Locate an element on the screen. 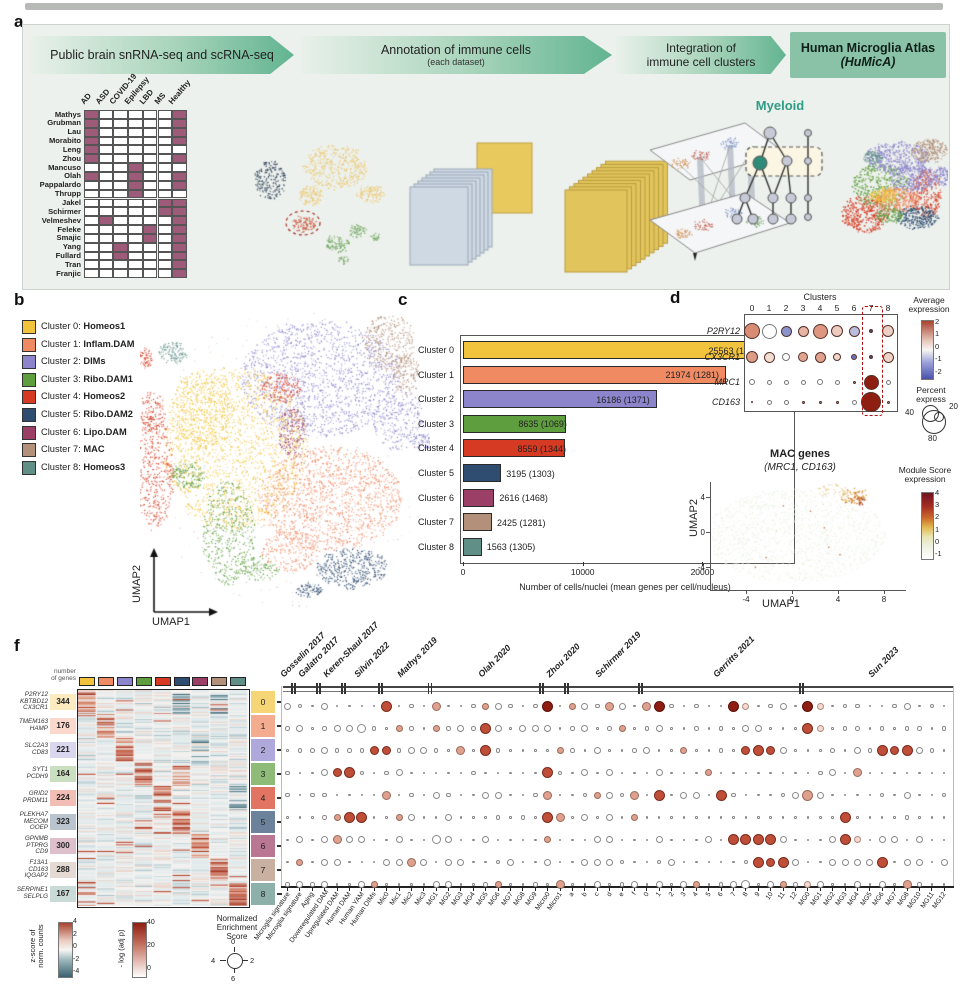 This screenshot has height=988, width=960. zscore-tick-label: -4 is located at coordinates (76, 972).